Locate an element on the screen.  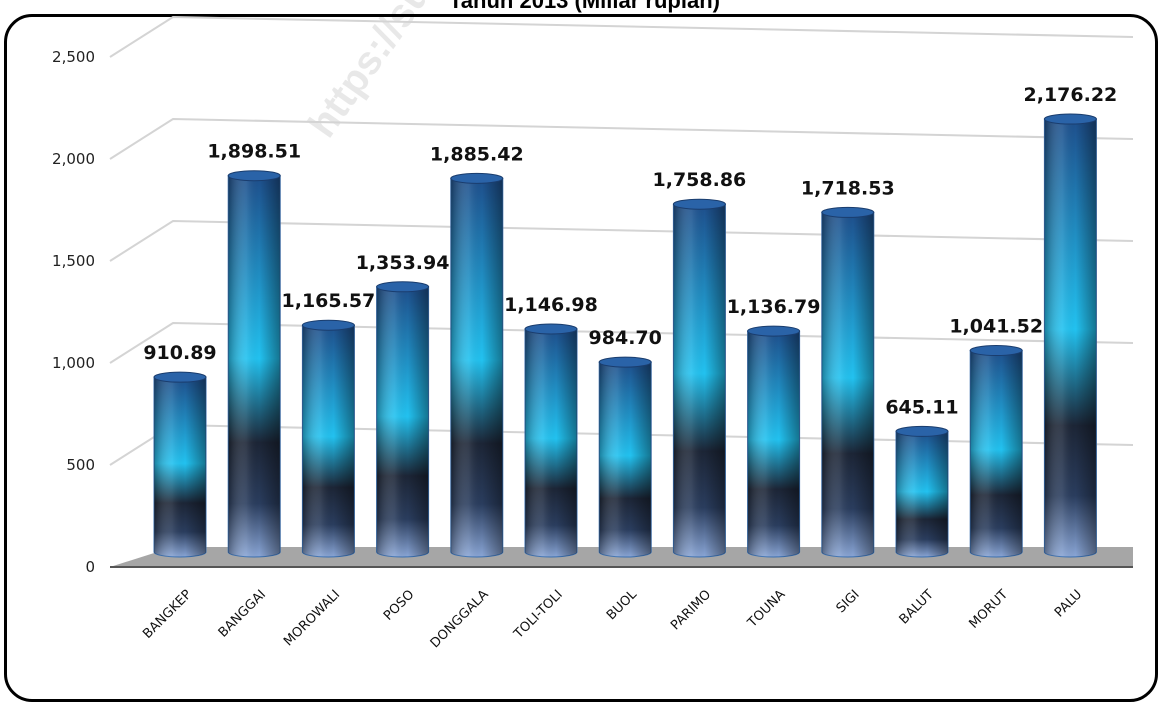
x-tick-label: TOLI-TOLI is located at coordinates (538, 614).